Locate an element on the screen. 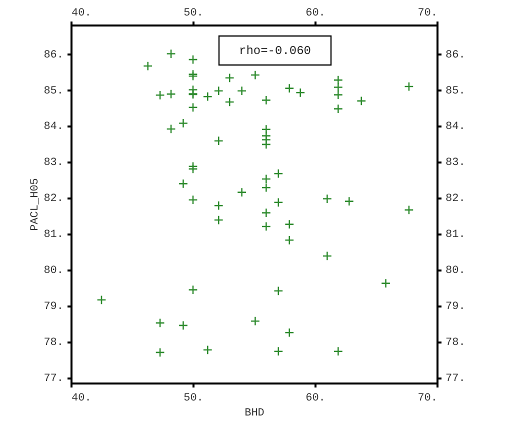 The image size is (506, 434). x-tick-label: 40. is located at coordinates (82, 14).